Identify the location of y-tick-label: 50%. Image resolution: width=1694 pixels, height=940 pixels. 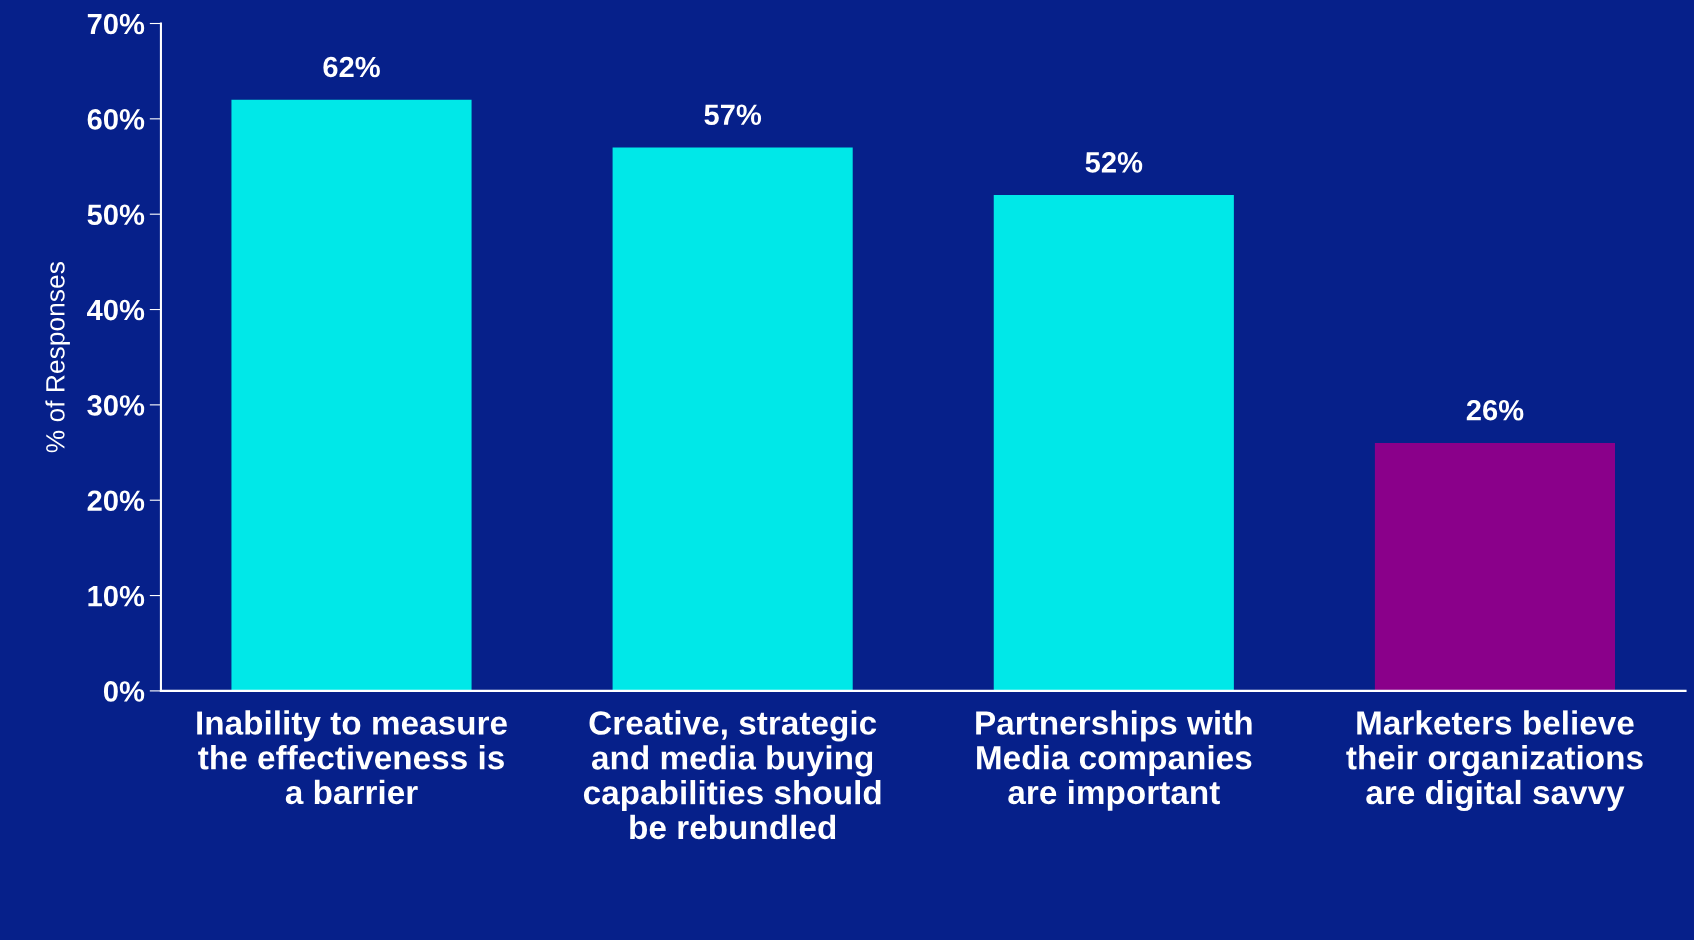
(116, 215).